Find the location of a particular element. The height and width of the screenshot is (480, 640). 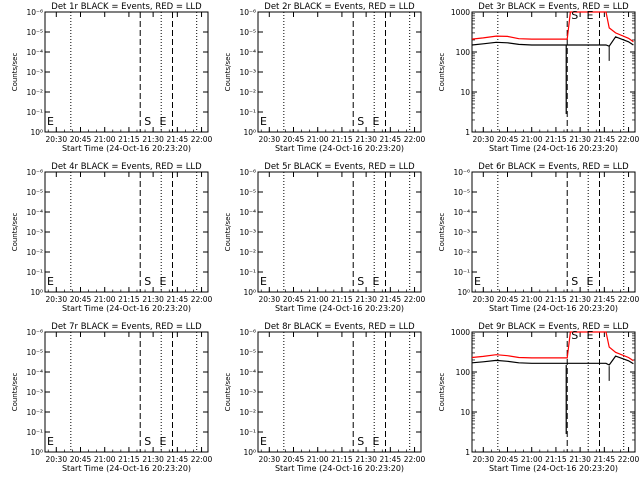

panel-title: Det 5r BLACK = Events, RED = LLD is located at coordinates (339, 167).